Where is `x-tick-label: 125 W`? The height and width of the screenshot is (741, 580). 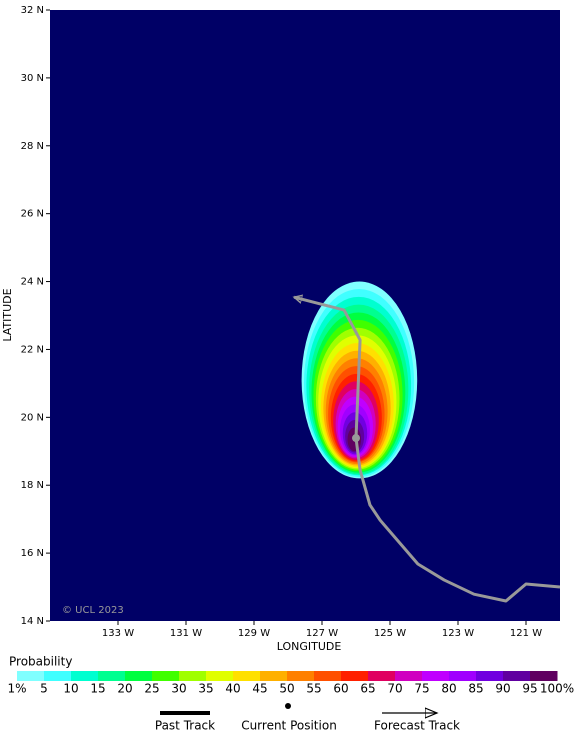 x-tick-label: 125 W is located at coordinates (390, 633).